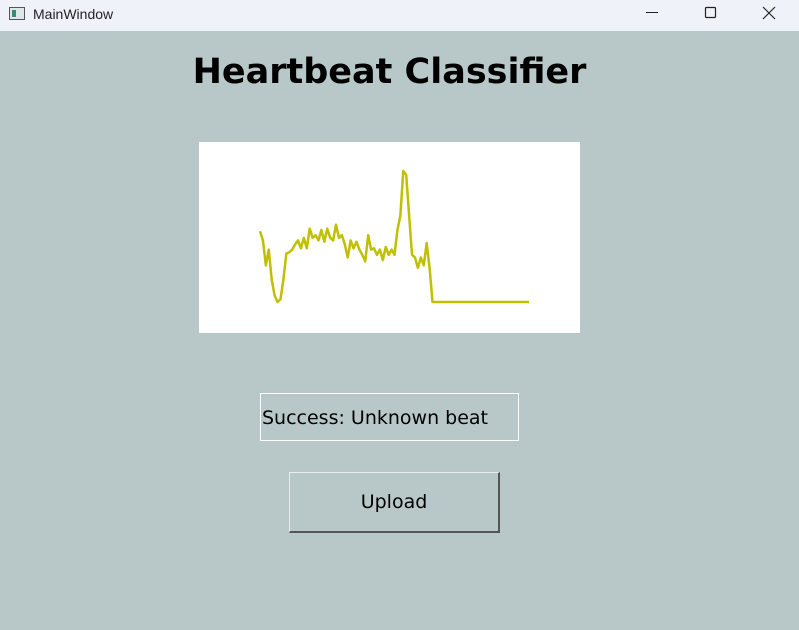 This screenshot has height=630, width=799. I want to click on title-bar: MainWindow, so click(399, 15).